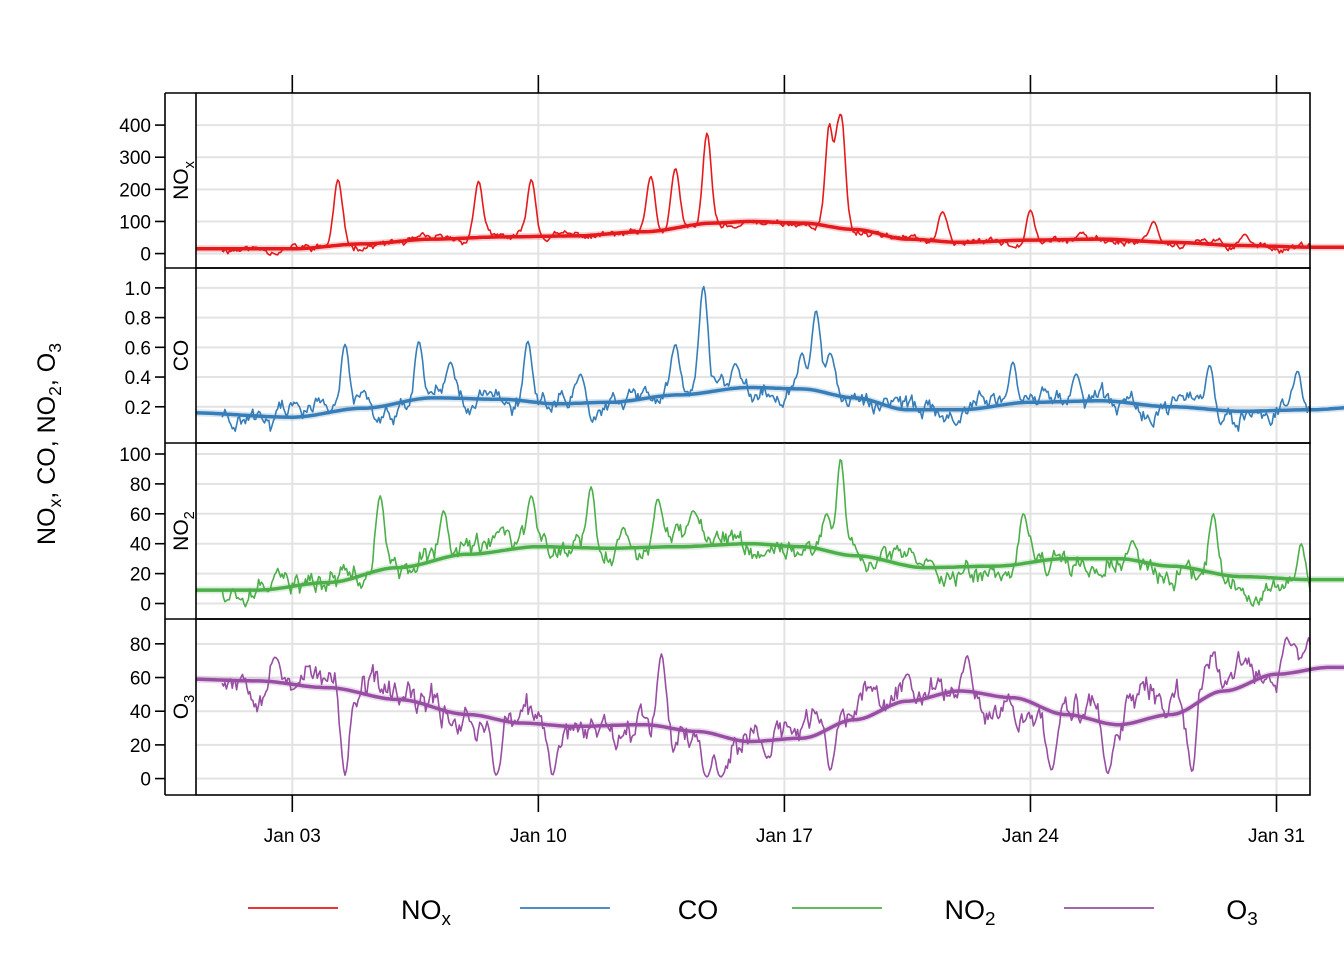  I want to click on y-axis-o3: 0 20 40 60 80, so click(147, 713).